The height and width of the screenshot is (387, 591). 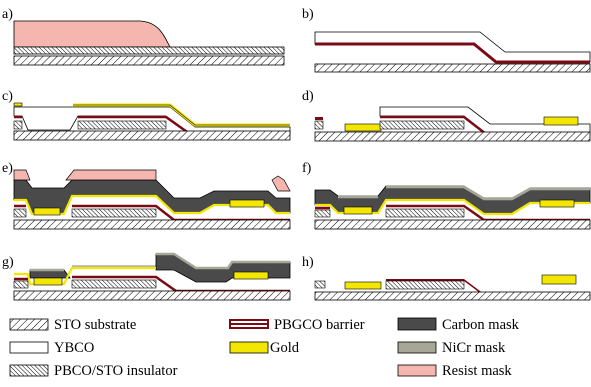 I want to click on panel-b, so click(x=452, y=52).